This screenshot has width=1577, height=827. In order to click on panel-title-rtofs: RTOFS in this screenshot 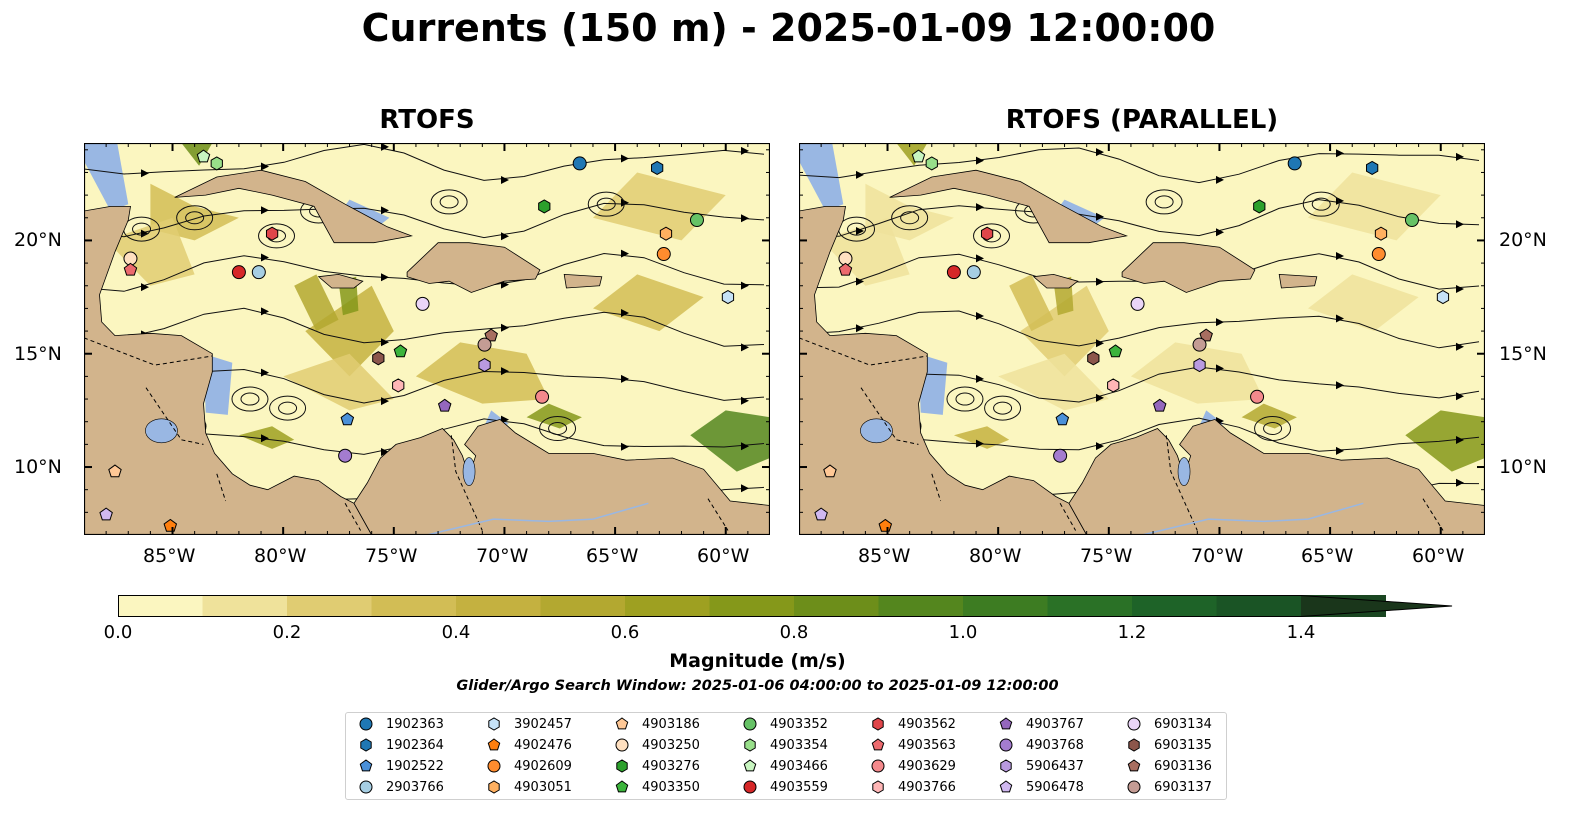, I will do `click(427, 120)`.